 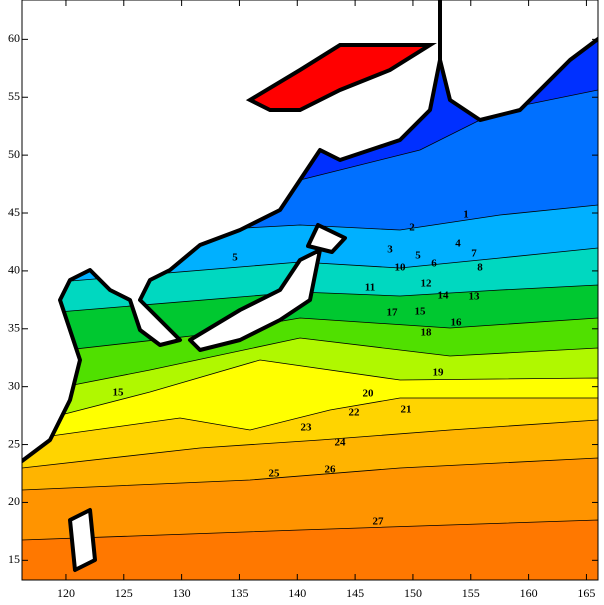 What do you see at coordinates (412, 228) in the screenshot?
I see `contour-label: 2` at bounding box center [412, 228].